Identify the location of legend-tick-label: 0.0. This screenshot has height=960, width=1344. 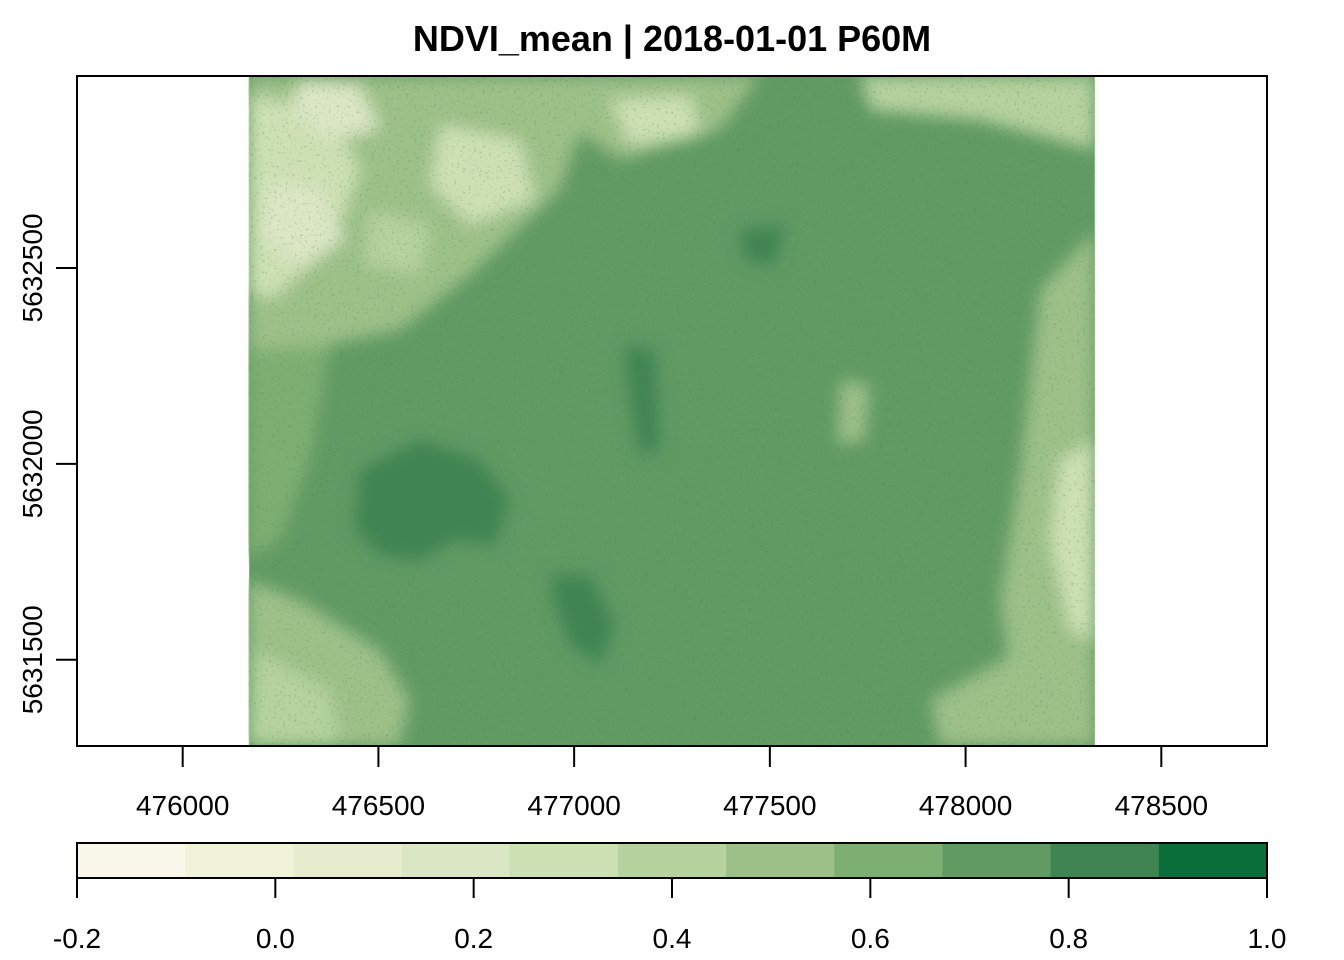
(275, 938).